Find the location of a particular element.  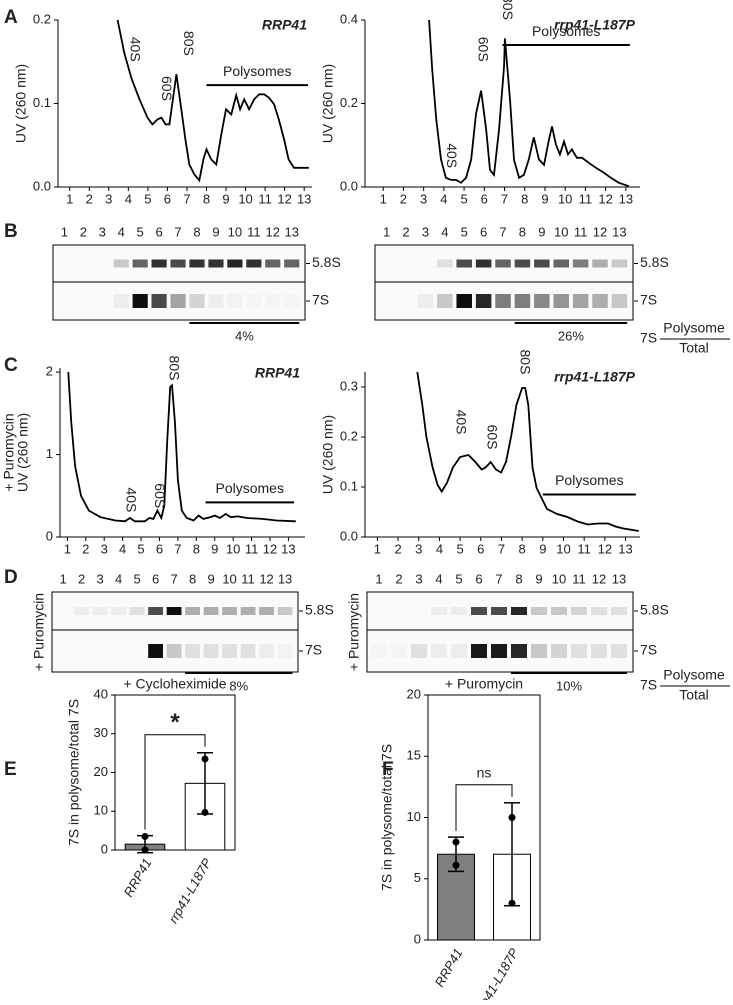

fraction-label: 10% is located at coordinates (569, 685).